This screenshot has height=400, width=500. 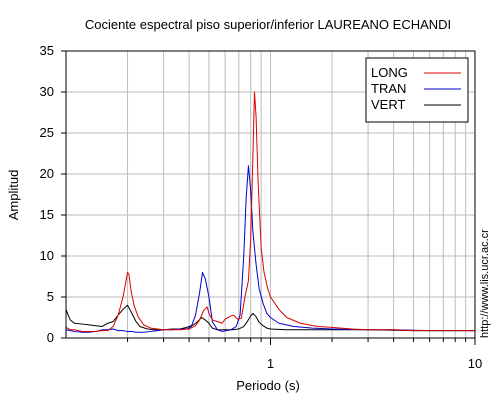 What do you see at coordinates (47, 173) in the screenshot?
I see `y-tick-label: 20` at bounding box center [47, 173].